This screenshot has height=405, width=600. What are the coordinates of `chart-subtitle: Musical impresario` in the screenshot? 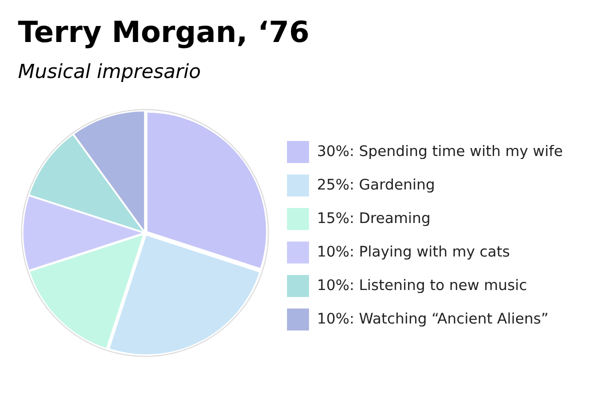 It's located at (109, 72).